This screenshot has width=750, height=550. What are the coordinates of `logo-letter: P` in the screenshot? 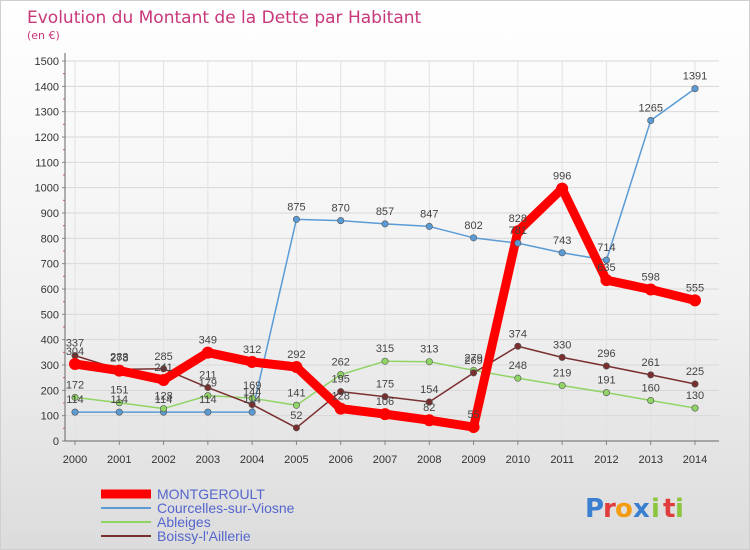 It's located at (594, 509).